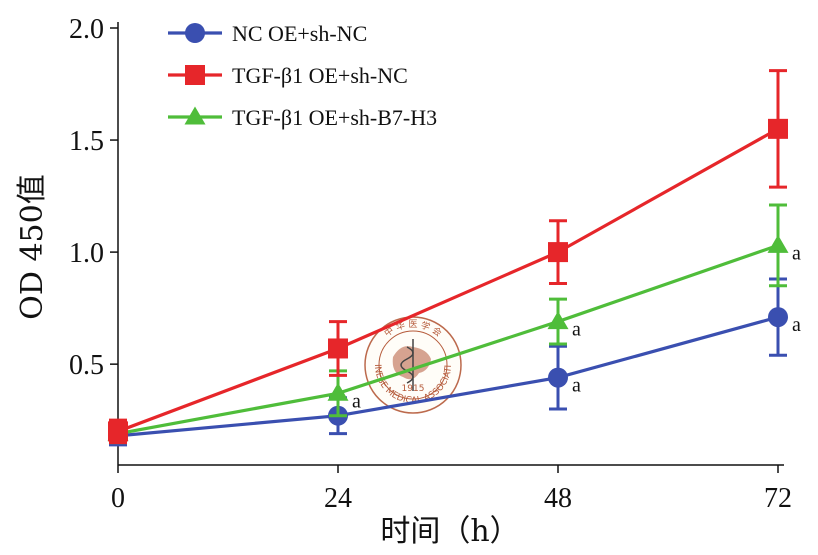  I want to click on legend-label: NC OE+sh-NC, so click(299, 33).